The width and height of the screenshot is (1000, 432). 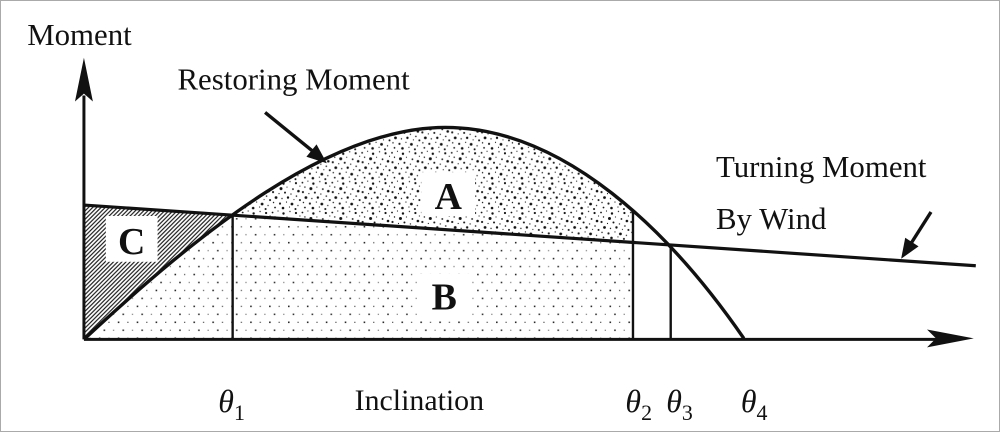 I want to click on region-a-label-box, so click(x=448, y=194).